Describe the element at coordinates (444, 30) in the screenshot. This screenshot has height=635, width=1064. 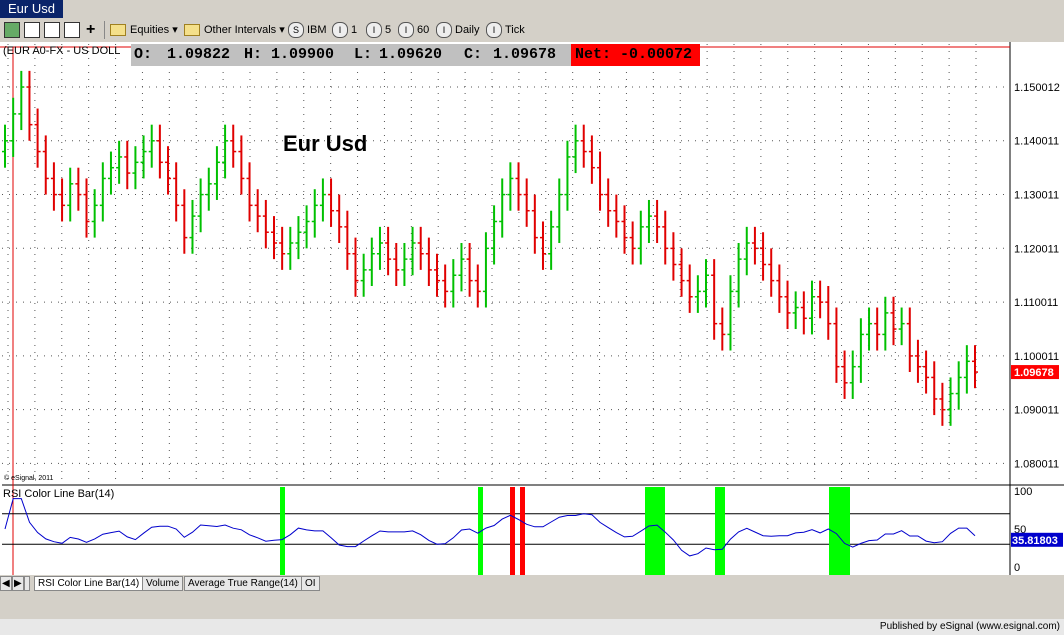
I see `interval-icon: I` at that location.